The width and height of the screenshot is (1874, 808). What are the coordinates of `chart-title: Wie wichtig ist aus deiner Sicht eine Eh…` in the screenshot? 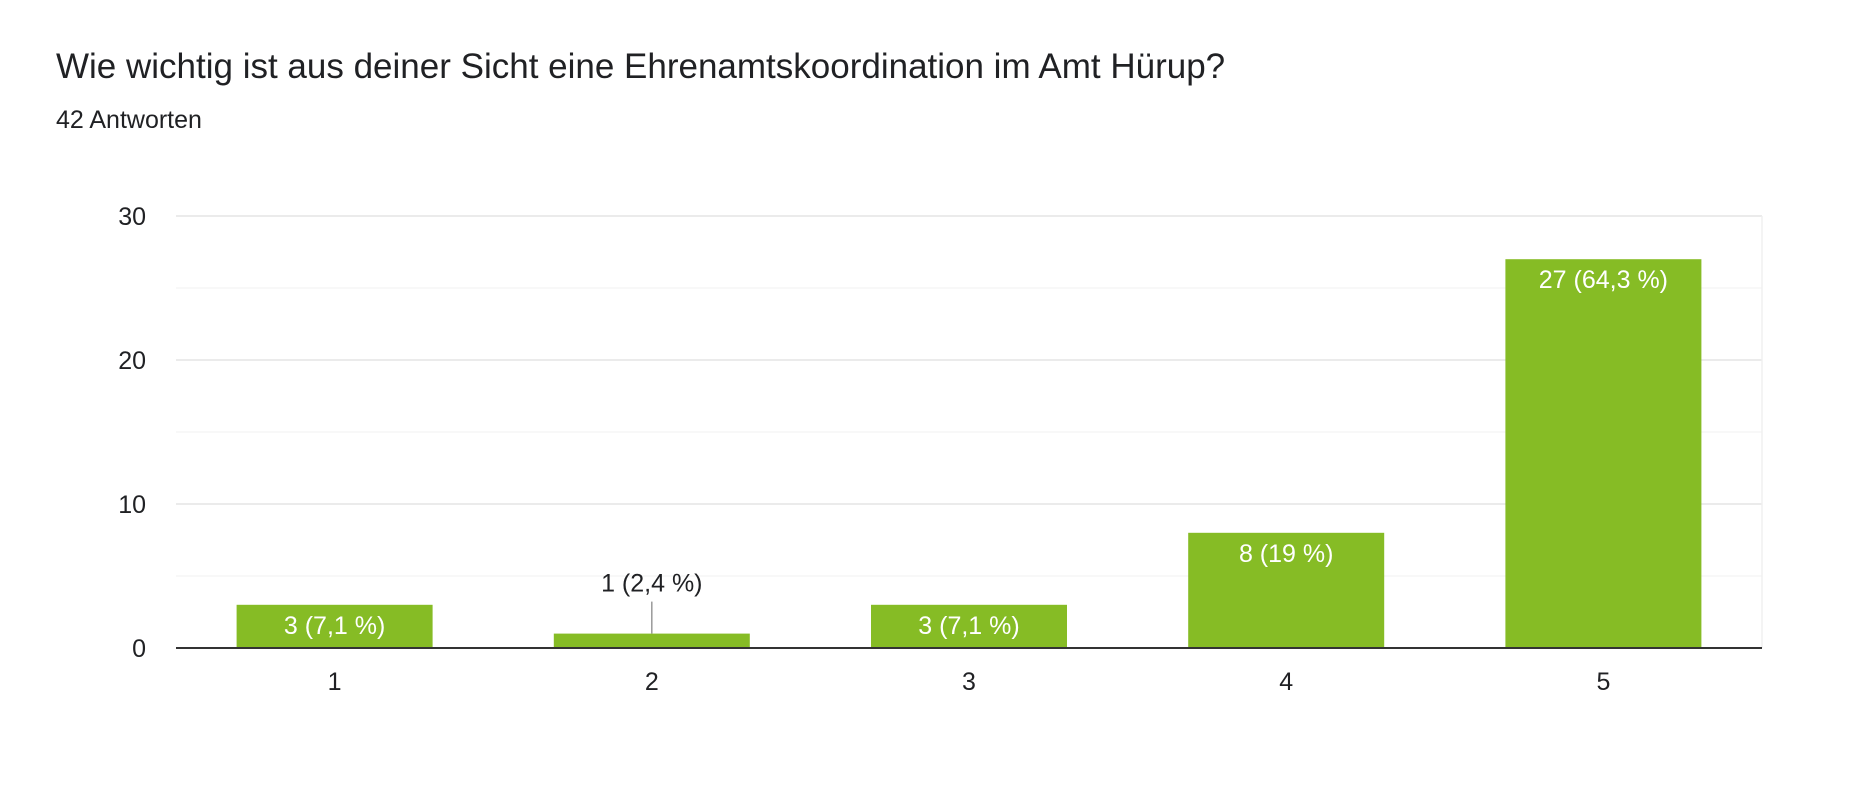 It's located at (641, 66).